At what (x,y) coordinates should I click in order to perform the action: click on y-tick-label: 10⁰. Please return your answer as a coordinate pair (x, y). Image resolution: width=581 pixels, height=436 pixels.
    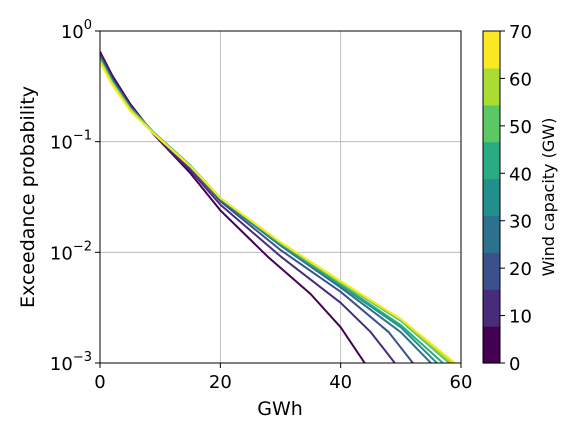
    Looking at the image, I should click on (76, 30).